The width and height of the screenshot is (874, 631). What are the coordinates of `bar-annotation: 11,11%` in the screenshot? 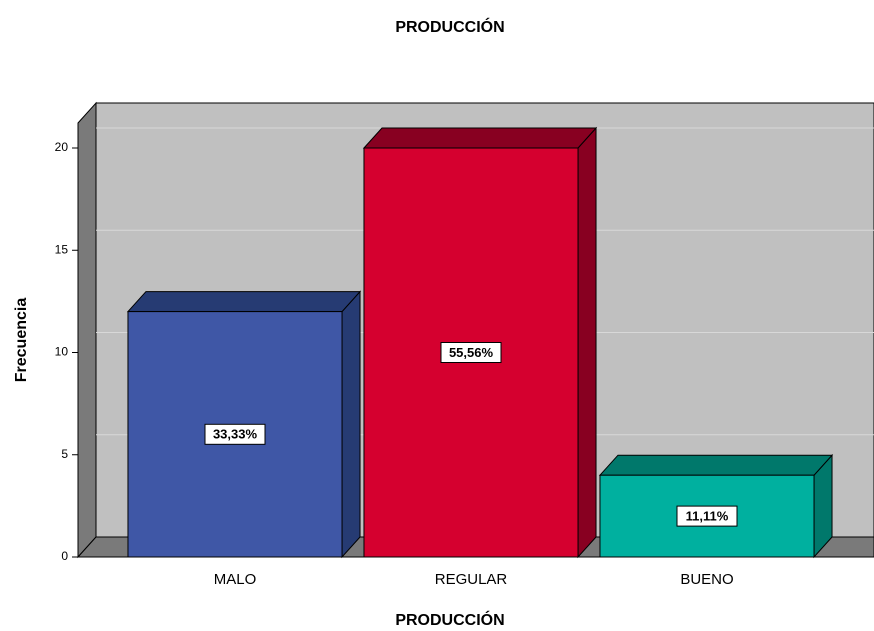 It's located at (707, 516).